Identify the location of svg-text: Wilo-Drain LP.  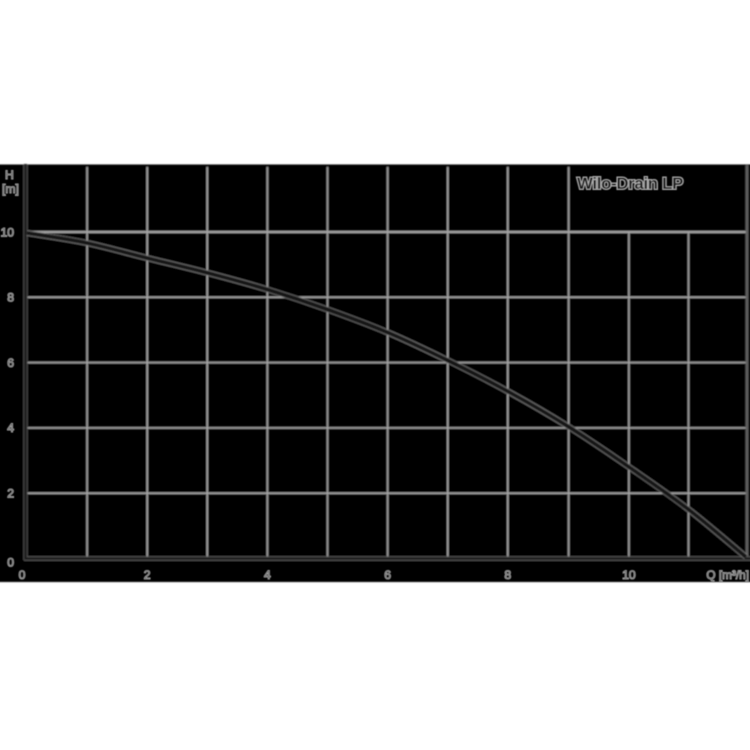
(630, 183).